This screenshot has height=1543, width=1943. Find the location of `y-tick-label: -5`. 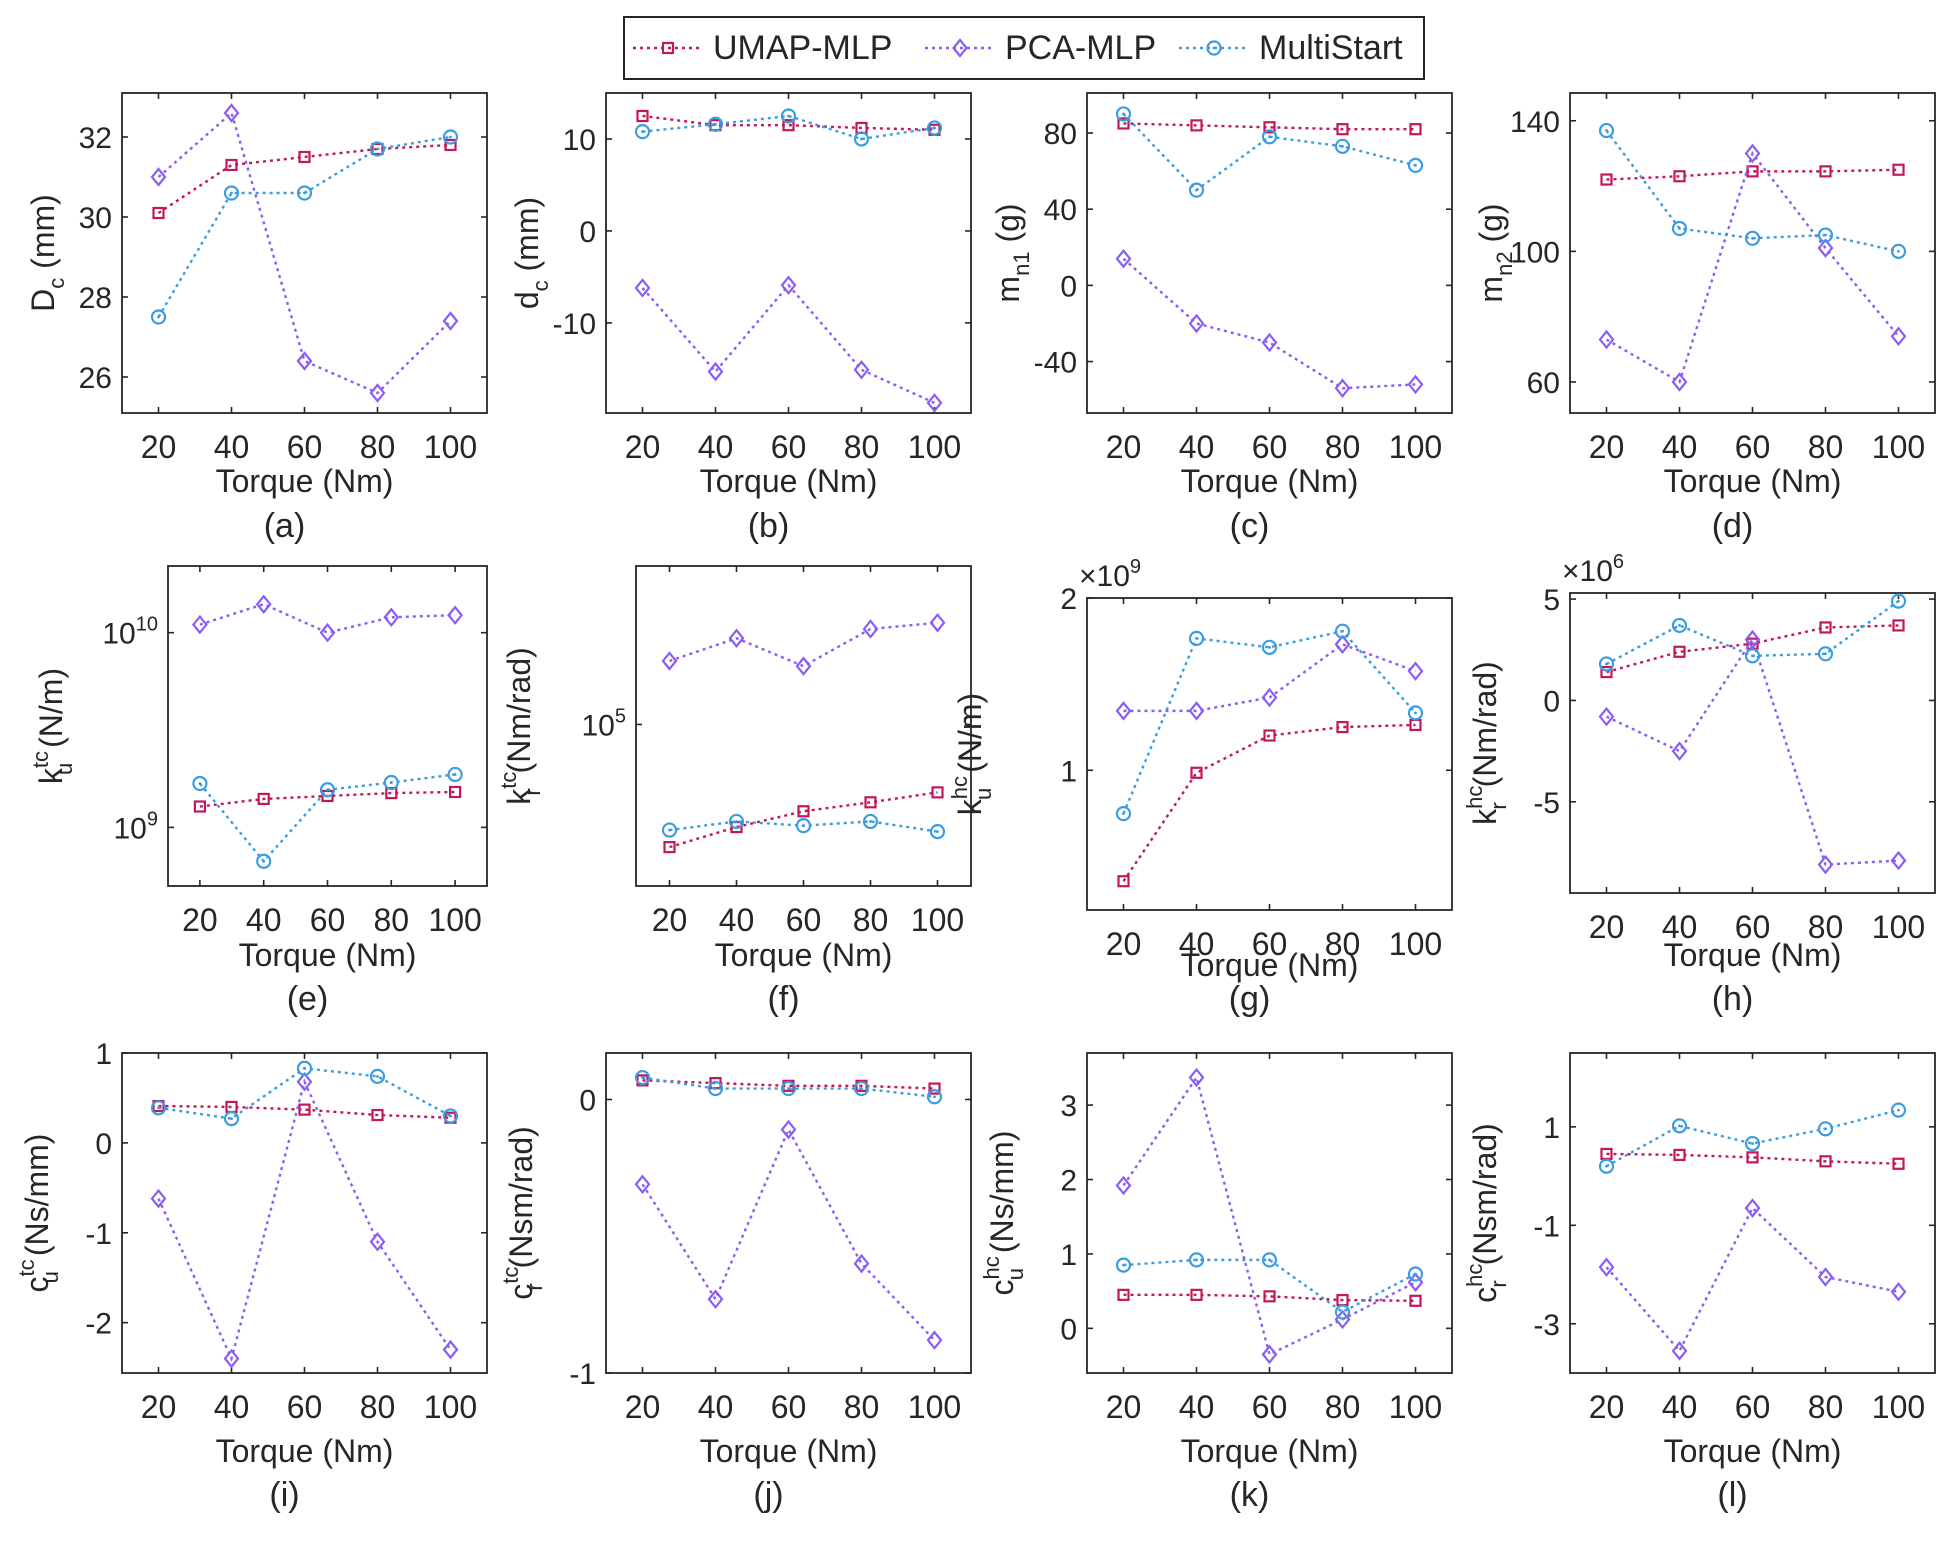

y-tick-label: -5 is located at coordinates (1546, 803).